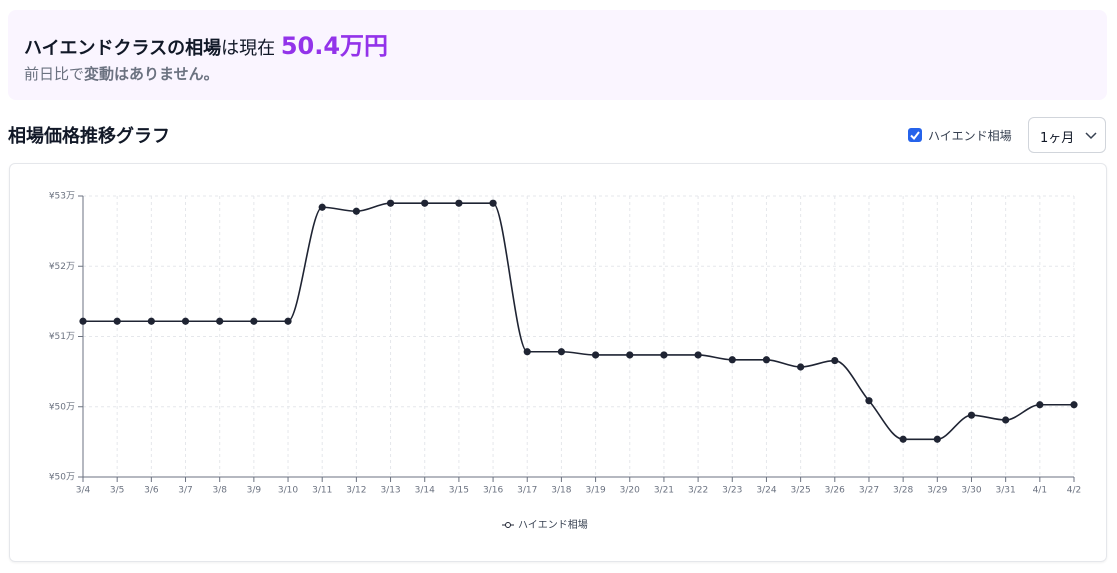  I want to click on text: は現在, so click(248, 48).